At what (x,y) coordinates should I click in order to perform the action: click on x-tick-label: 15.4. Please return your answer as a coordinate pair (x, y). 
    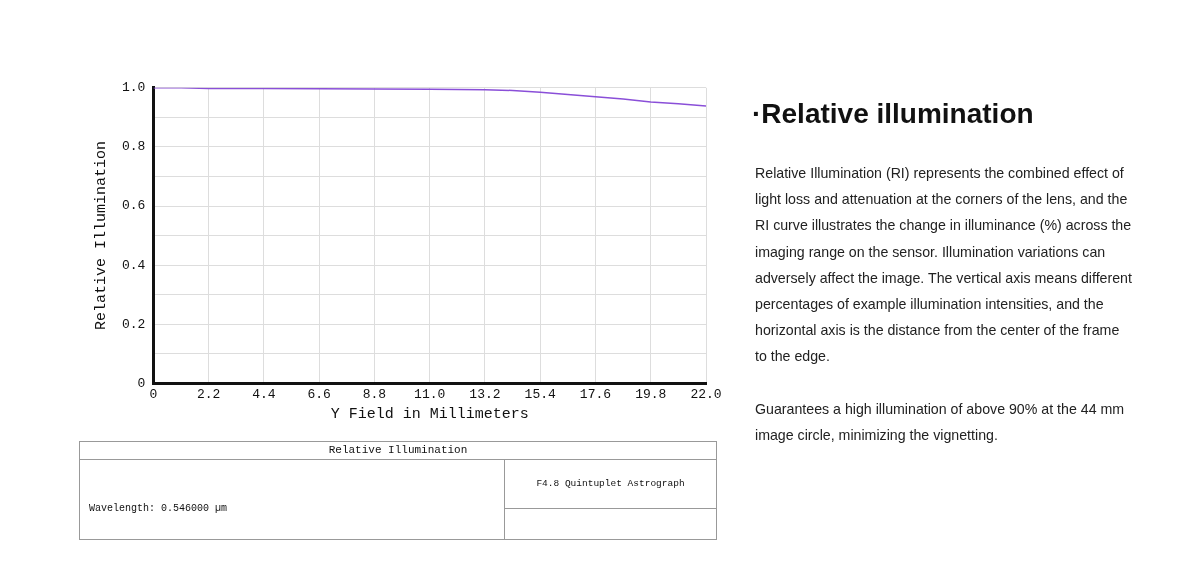
    Looking at the image, I should click on (540, 394).